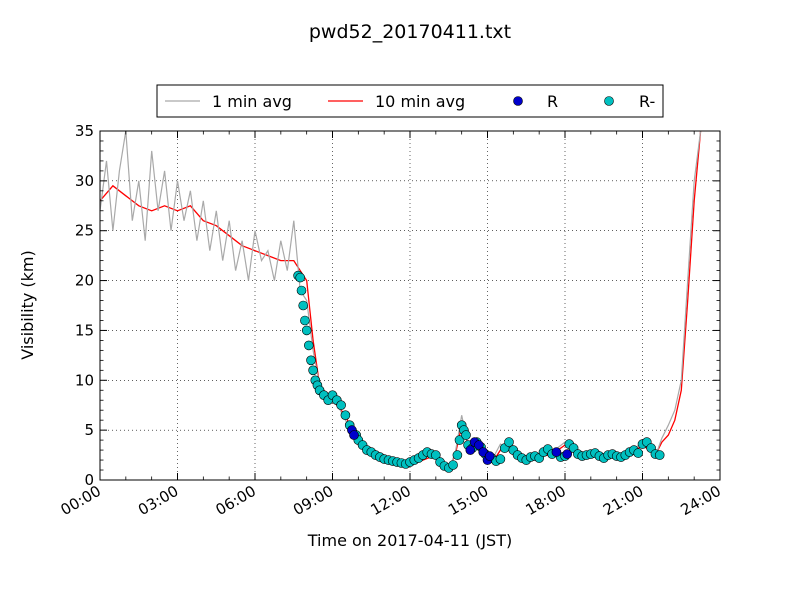 Image resolution: width=800 pixels, height=600 pixels. What do you see at coordinates (84, 380) in the screenshot?
I see `y-tick-label: 10` at bounding box center [84, 380].